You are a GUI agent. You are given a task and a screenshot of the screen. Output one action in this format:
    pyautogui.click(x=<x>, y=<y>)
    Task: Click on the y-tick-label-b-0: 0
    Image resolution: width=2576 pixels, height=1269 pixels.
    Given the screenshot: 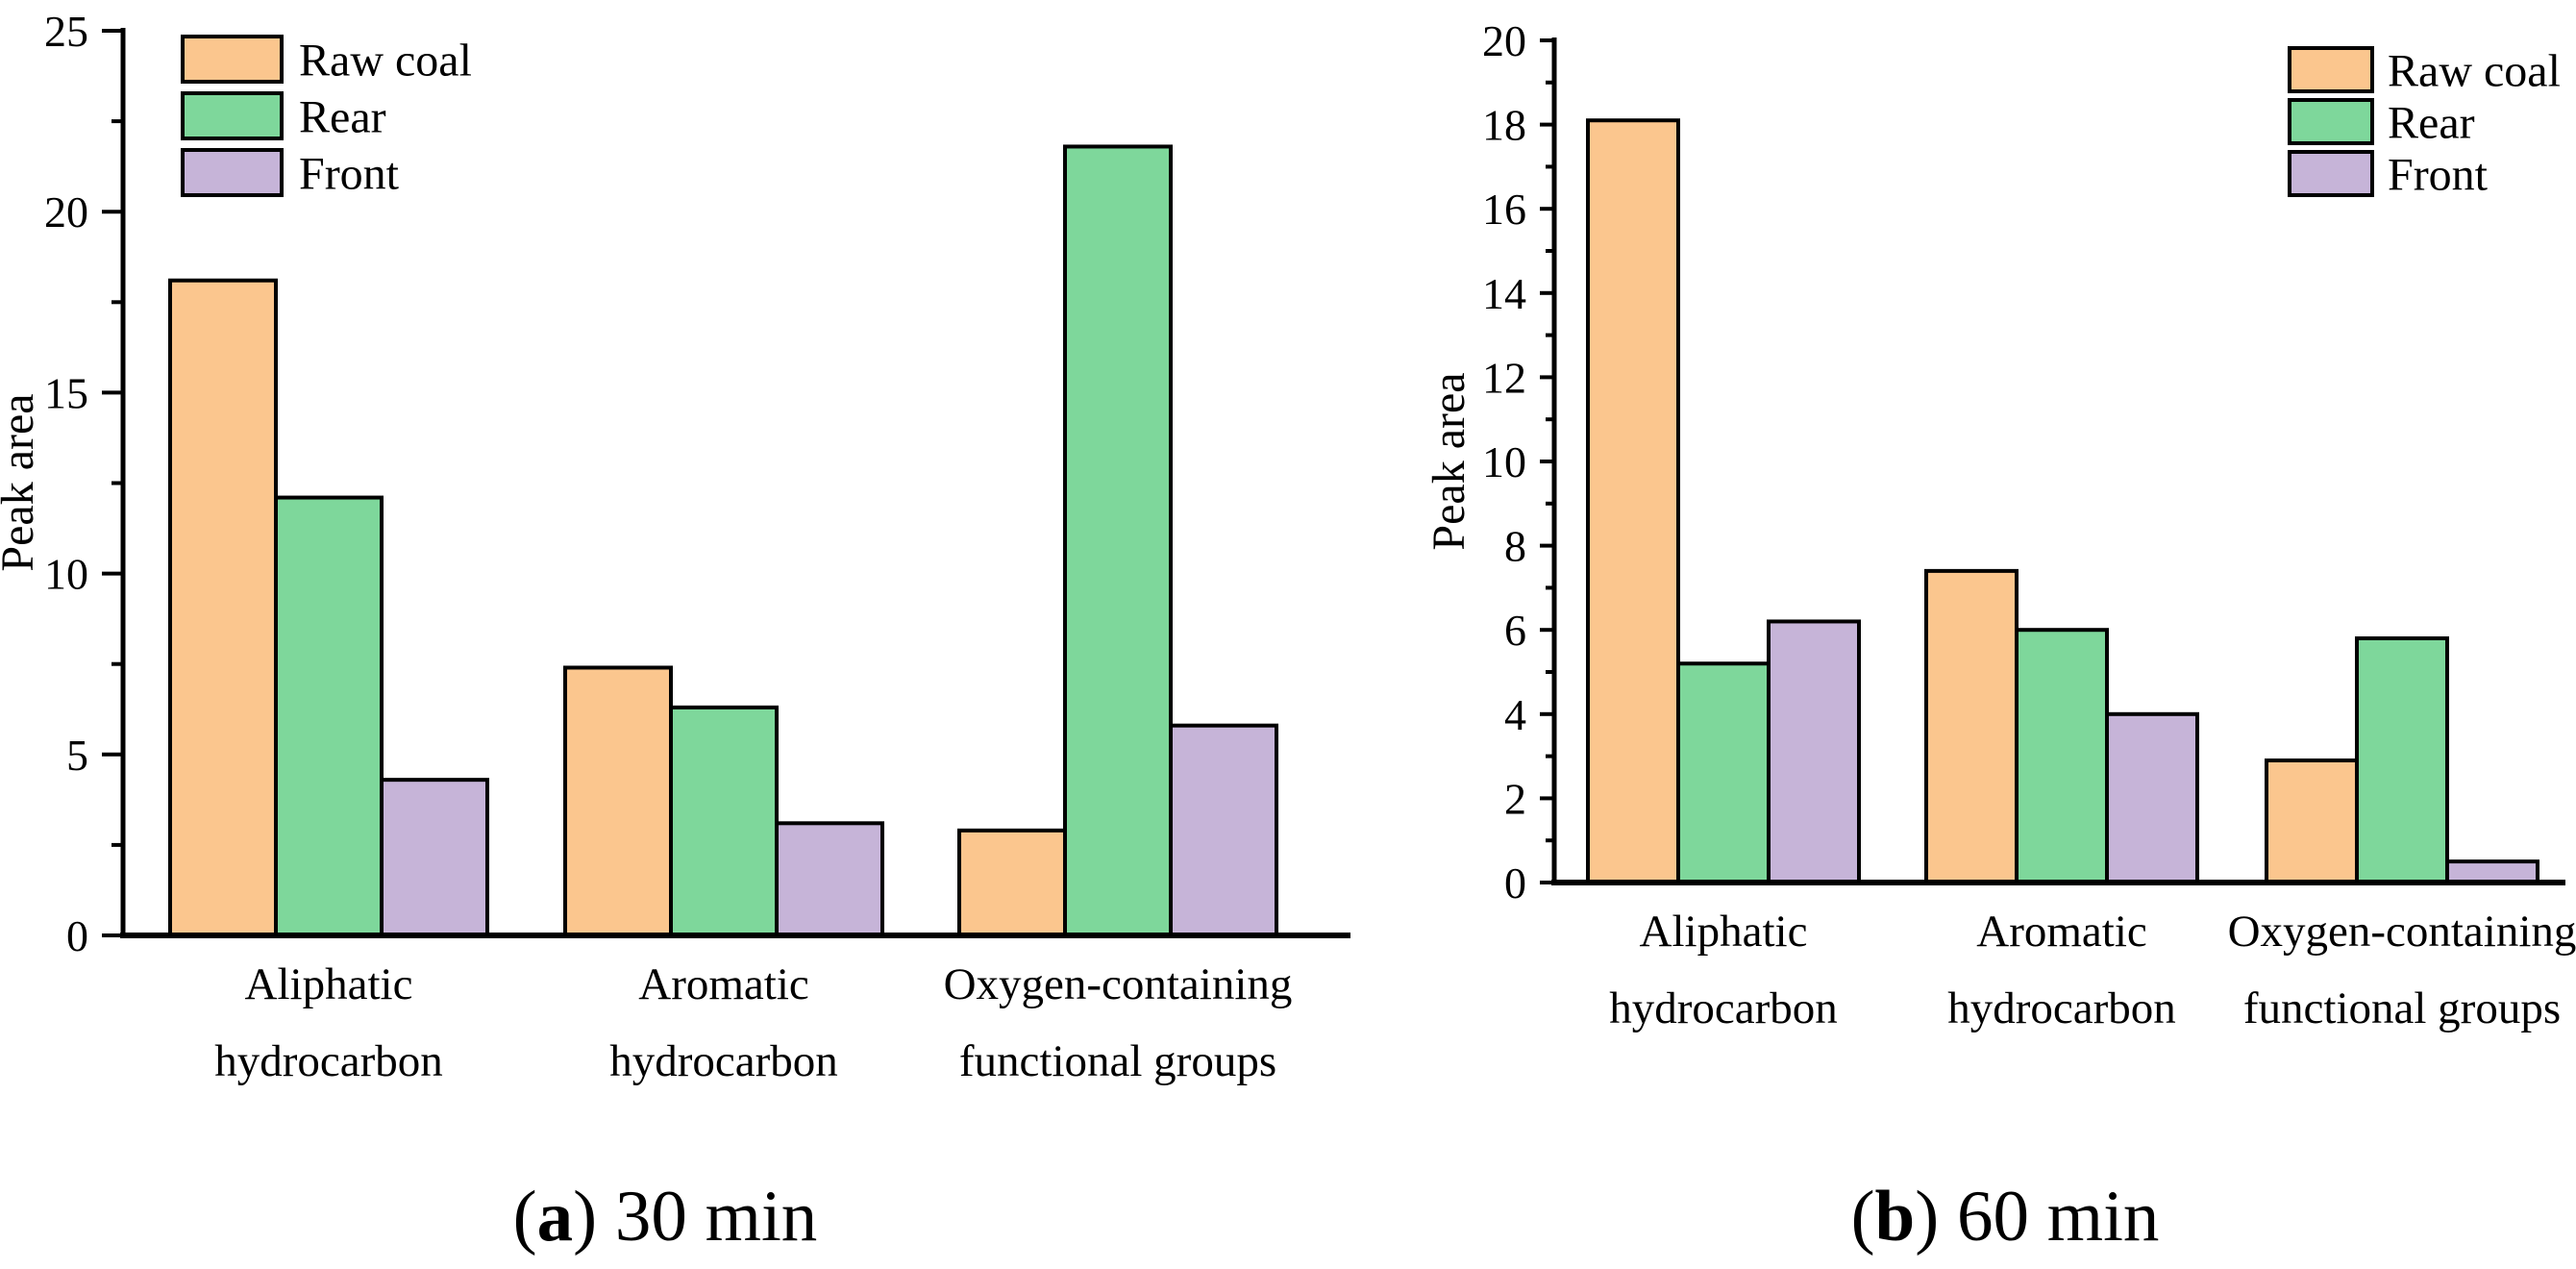 What is the action you would take?
    pyautogui.click(x=1515, y=883)
    